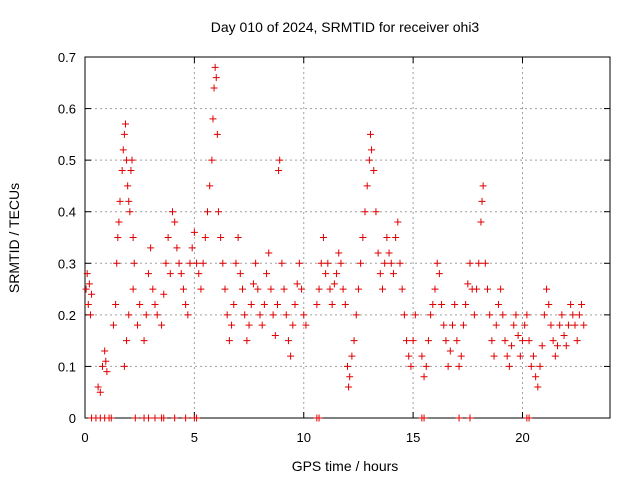 This screenshot has width=640, height=480. What do you see at coordinates (67, 160) in the screenshot?
I see `y-tick-label: 0.5` at bounding box center [67, 160].